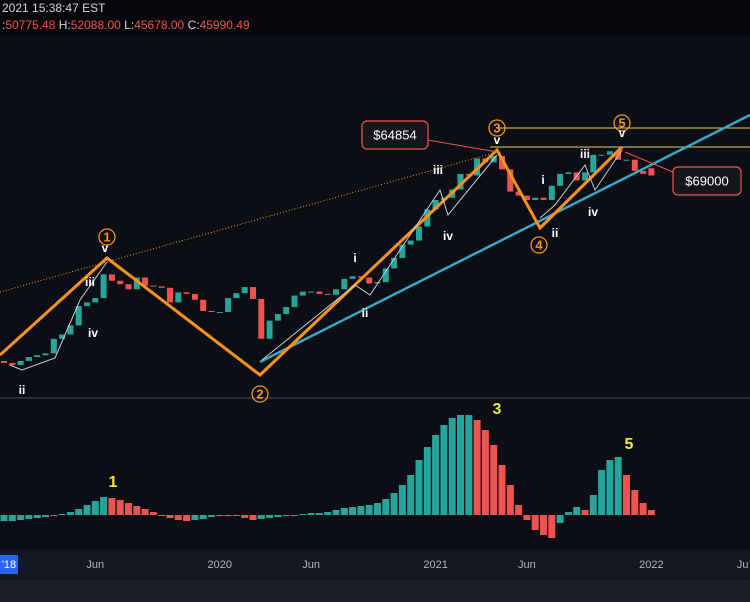 The width and height of the screenshot is (750, 602). Describe the element at coordinates (54, 8) in the screenshot. I see `header-time: 2021 15:38:47 EST` at that location.